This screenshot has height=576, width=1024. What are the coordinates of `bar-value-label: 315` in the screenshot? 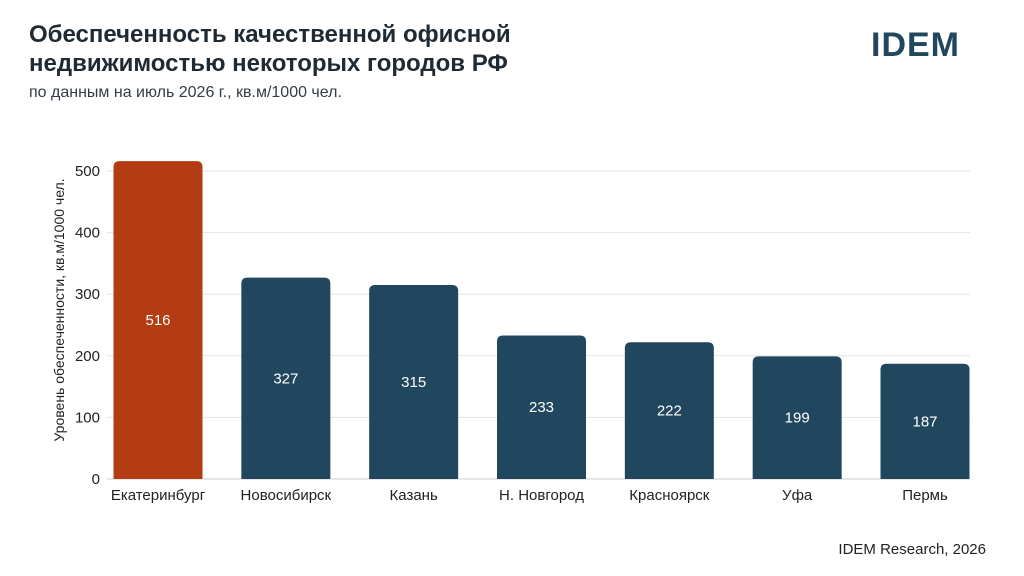 It's located at (413, 382).